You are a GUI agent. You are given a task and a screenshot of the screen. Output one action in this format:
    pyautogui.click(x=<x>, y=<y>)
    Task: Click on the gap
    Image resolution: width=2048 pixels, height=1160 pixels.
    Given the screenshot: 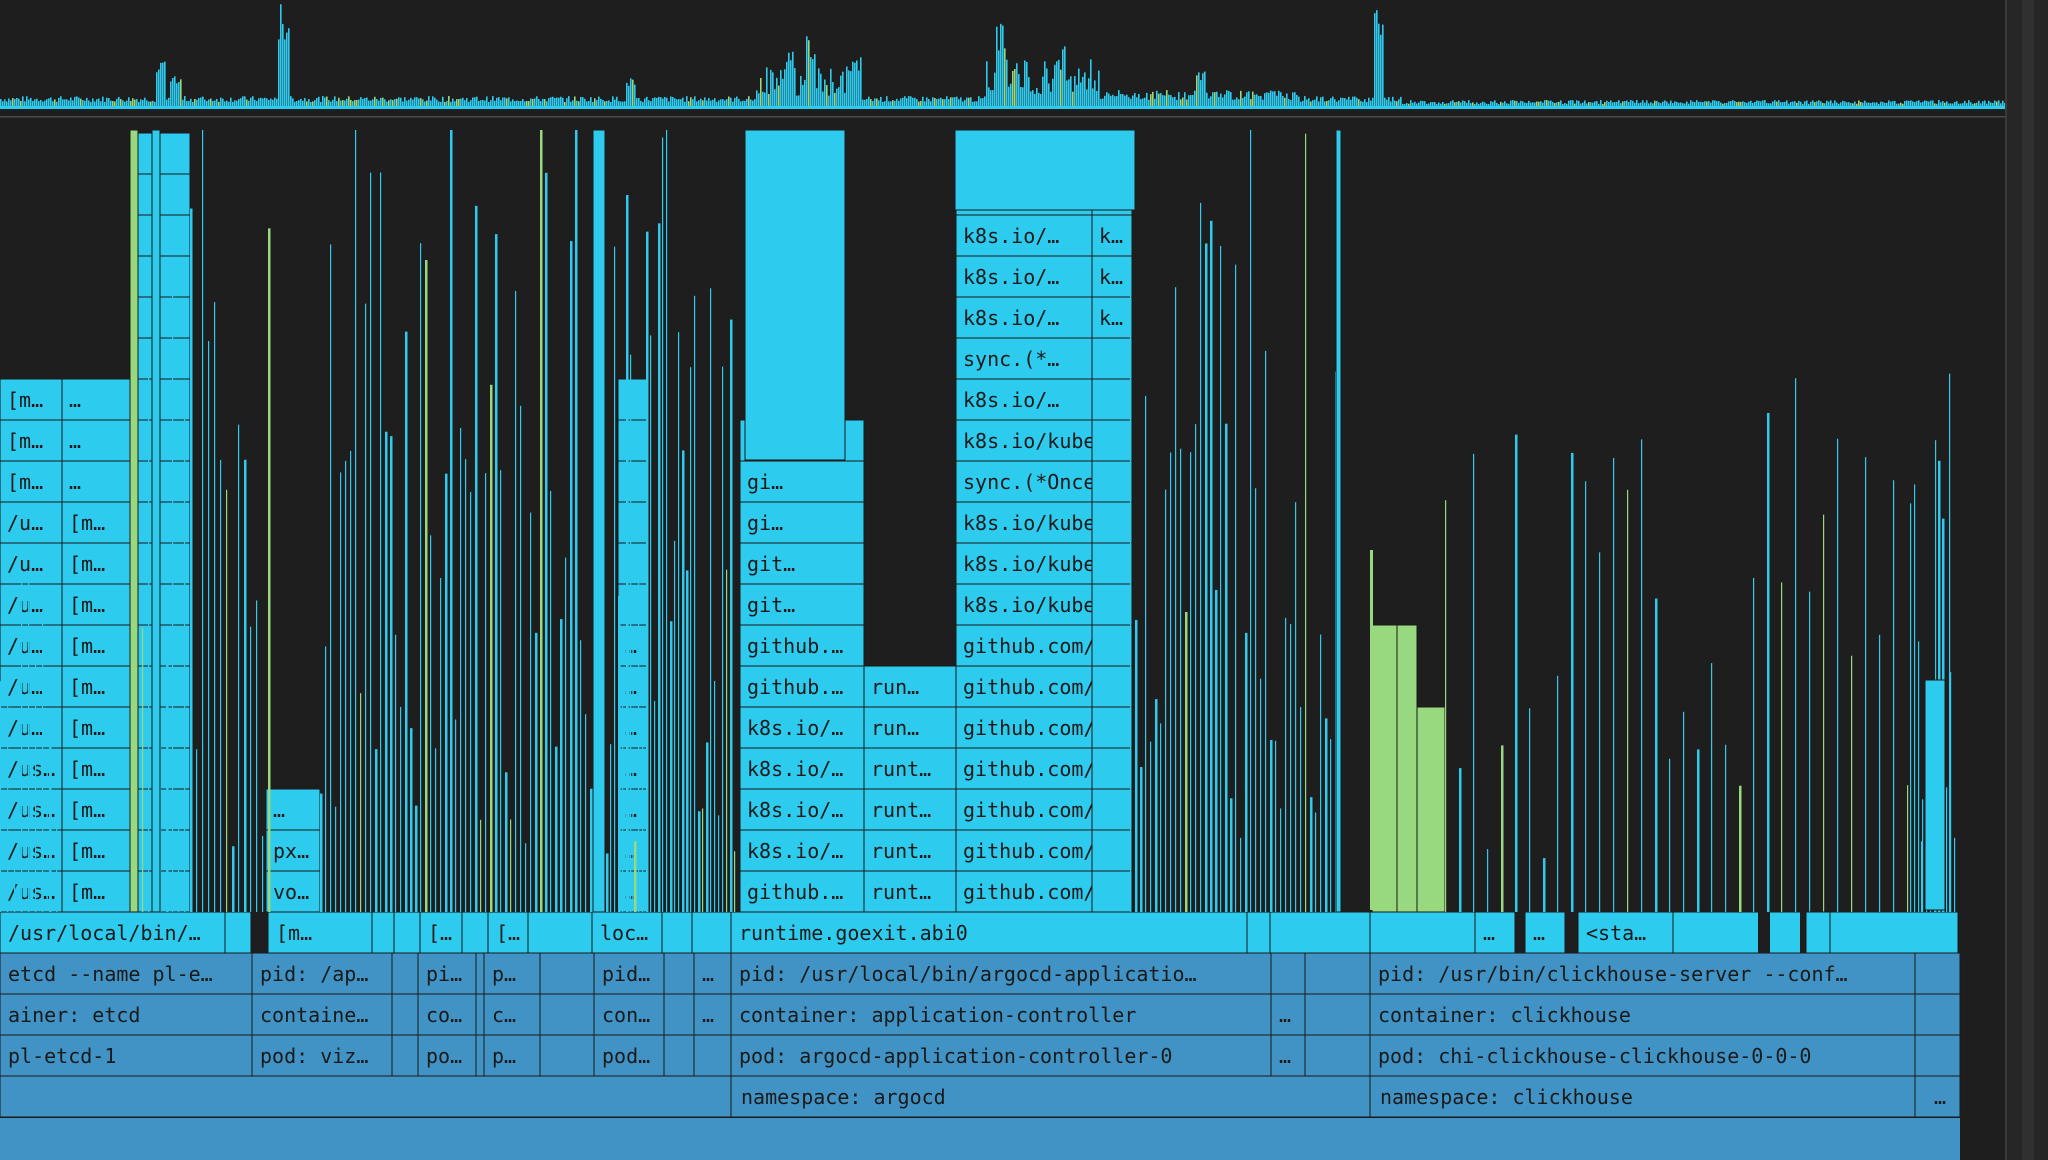 What is the action you would take?
    pyautogui.click(x=1764, y=932)
    